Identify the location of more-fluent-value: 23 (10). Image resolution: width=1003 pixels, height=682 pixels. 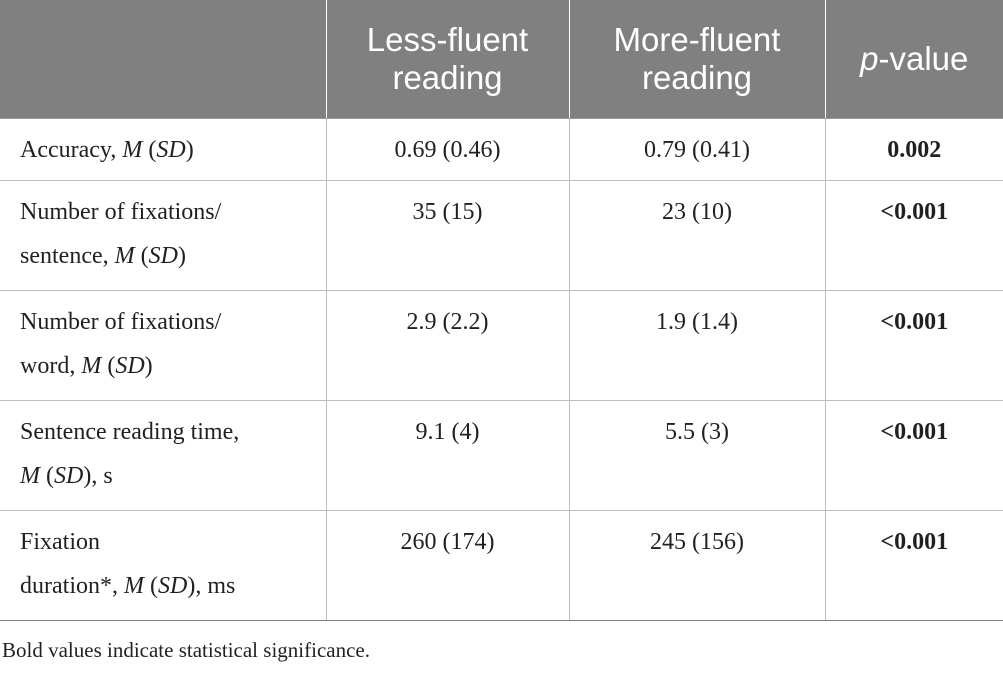
(697, 235).